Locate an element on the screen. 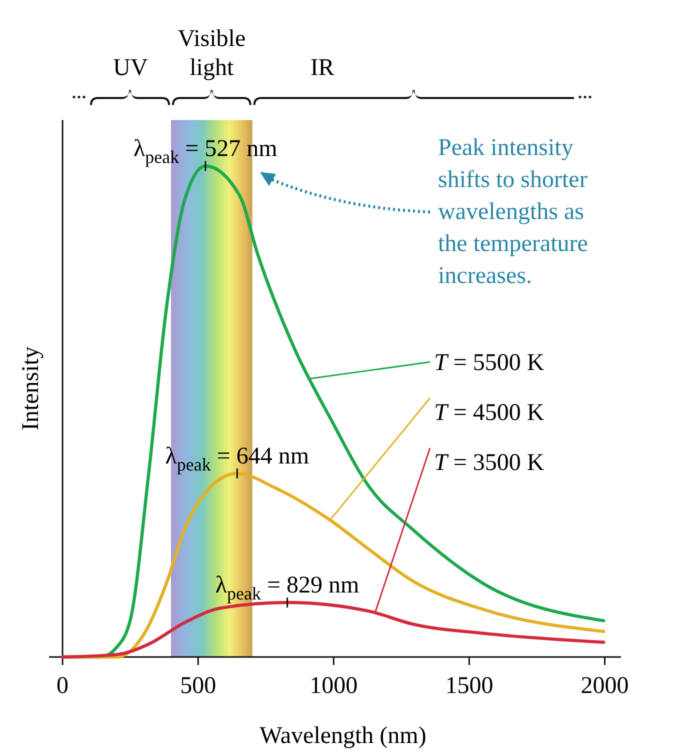 The height and width of the screenshot is (752, 686). text: UV is located at coordinates (130, 68).